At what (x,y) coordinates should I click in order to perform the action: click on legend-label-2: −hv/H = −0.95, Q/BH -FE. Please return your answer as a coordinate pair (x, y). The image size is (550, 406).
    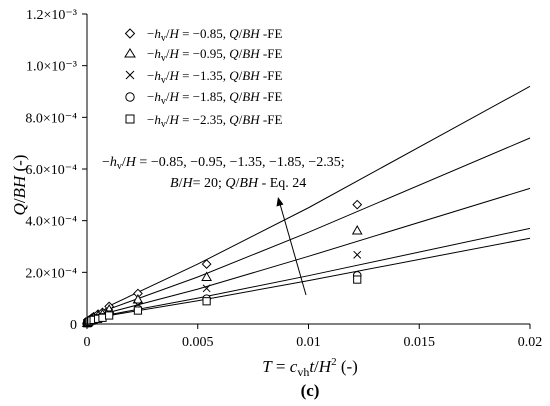
    Looking at the image, I should click on (214, 55).